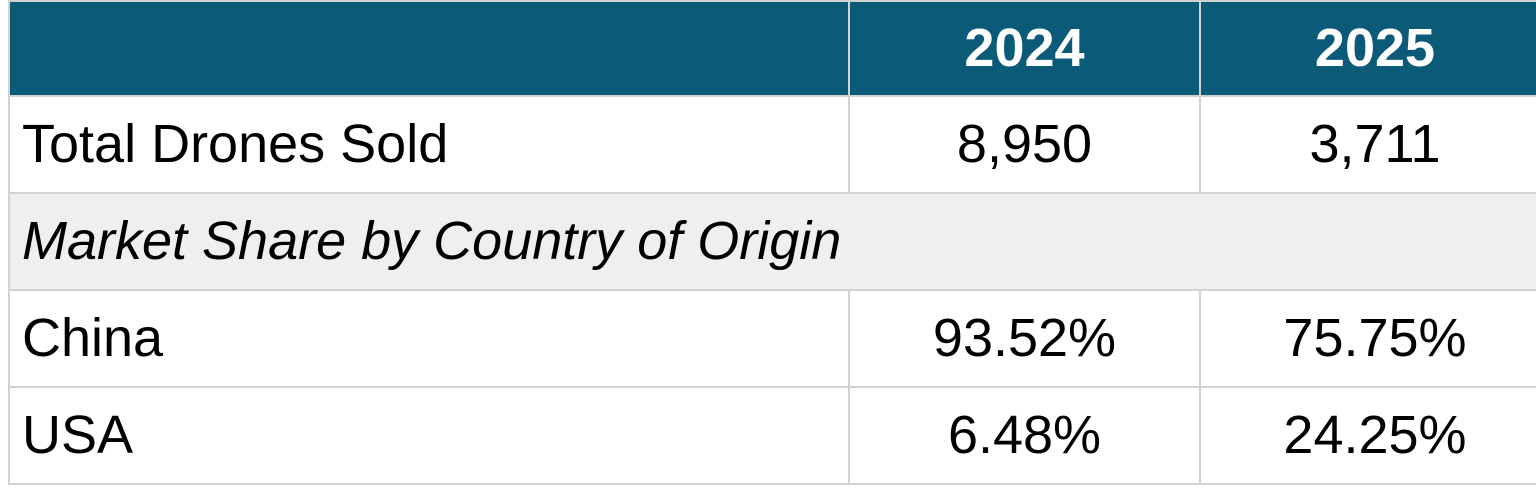  Describe the element at coordinates (1367, 144) in the screenshot. I see `total-drones-sold-2025: 3,711` at that location.